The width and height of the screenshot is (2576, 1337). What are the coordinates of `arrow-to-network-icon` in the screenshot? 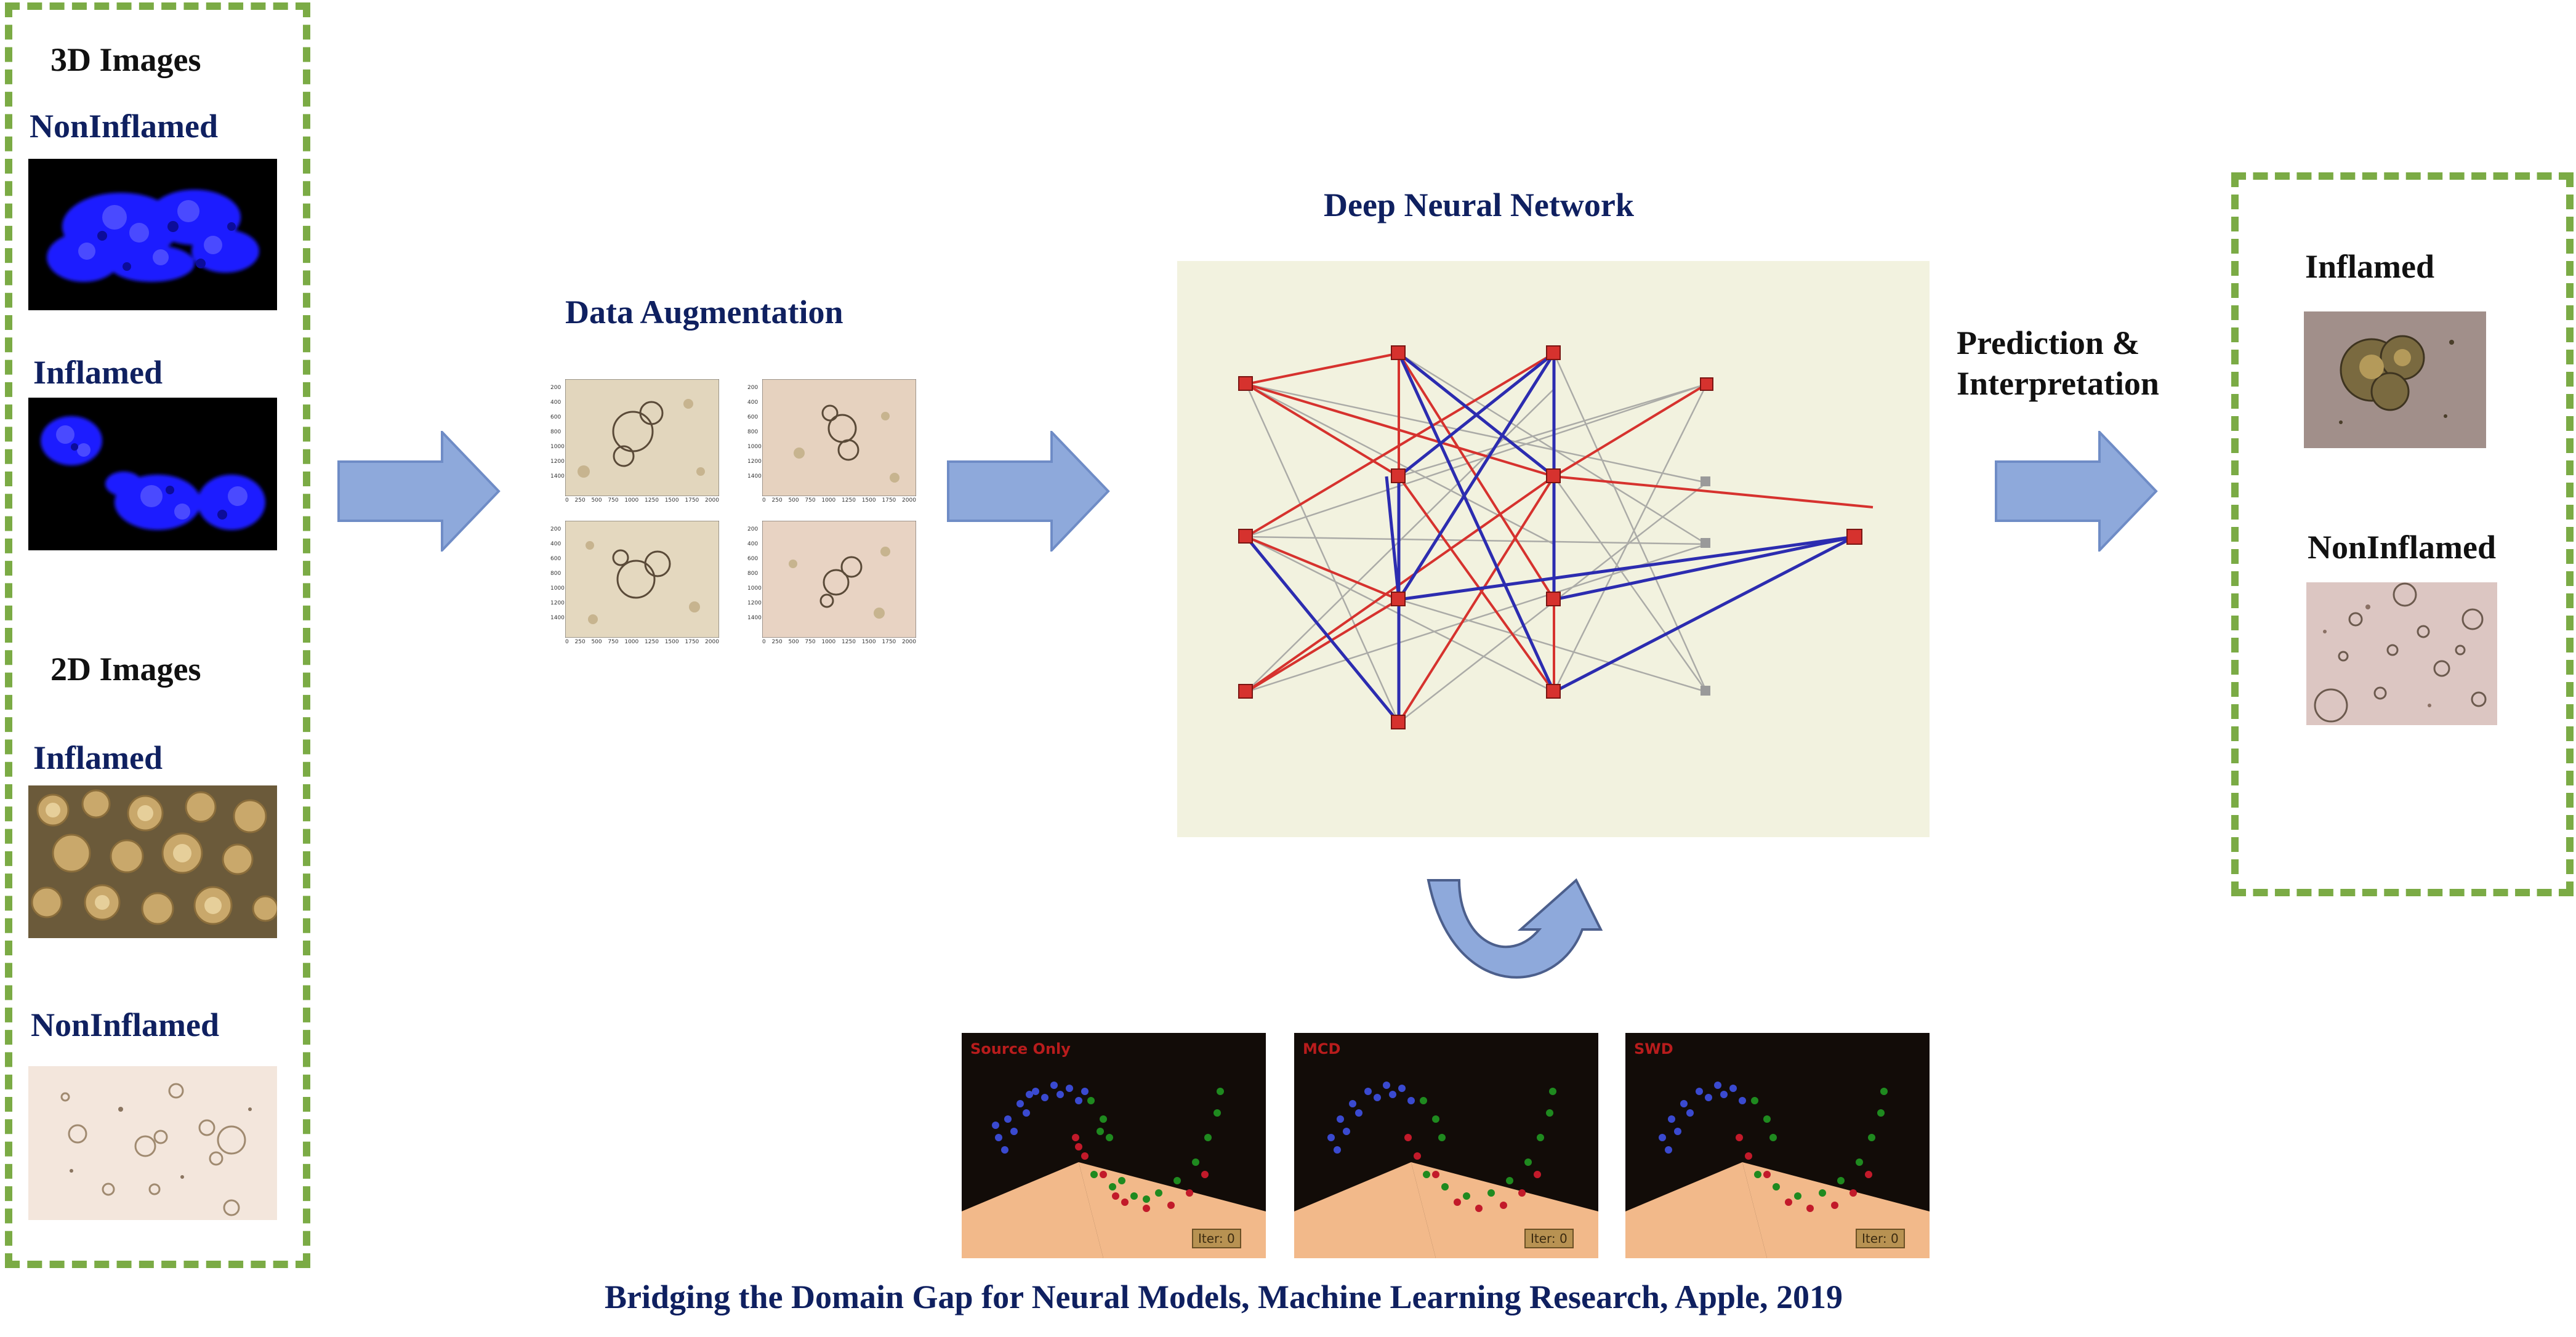 It's located at (1028, 491).